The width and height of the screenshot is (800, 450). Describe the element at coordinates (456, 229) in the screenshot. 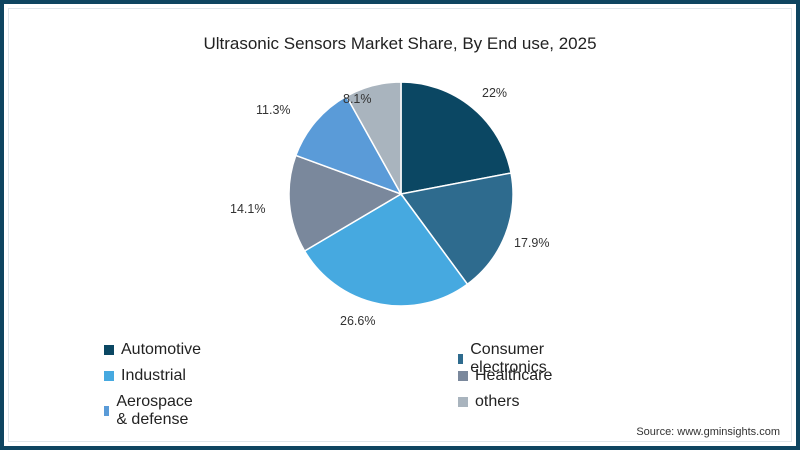

I see `pie-slice-consumer-electronics` at that location.